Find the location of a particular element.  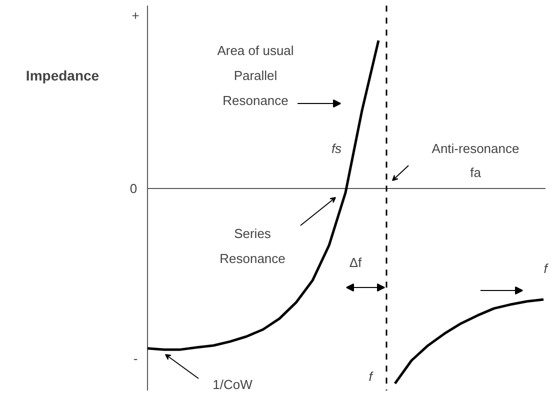

y-axis-title: Impedance is located at coordinates (63, 76).